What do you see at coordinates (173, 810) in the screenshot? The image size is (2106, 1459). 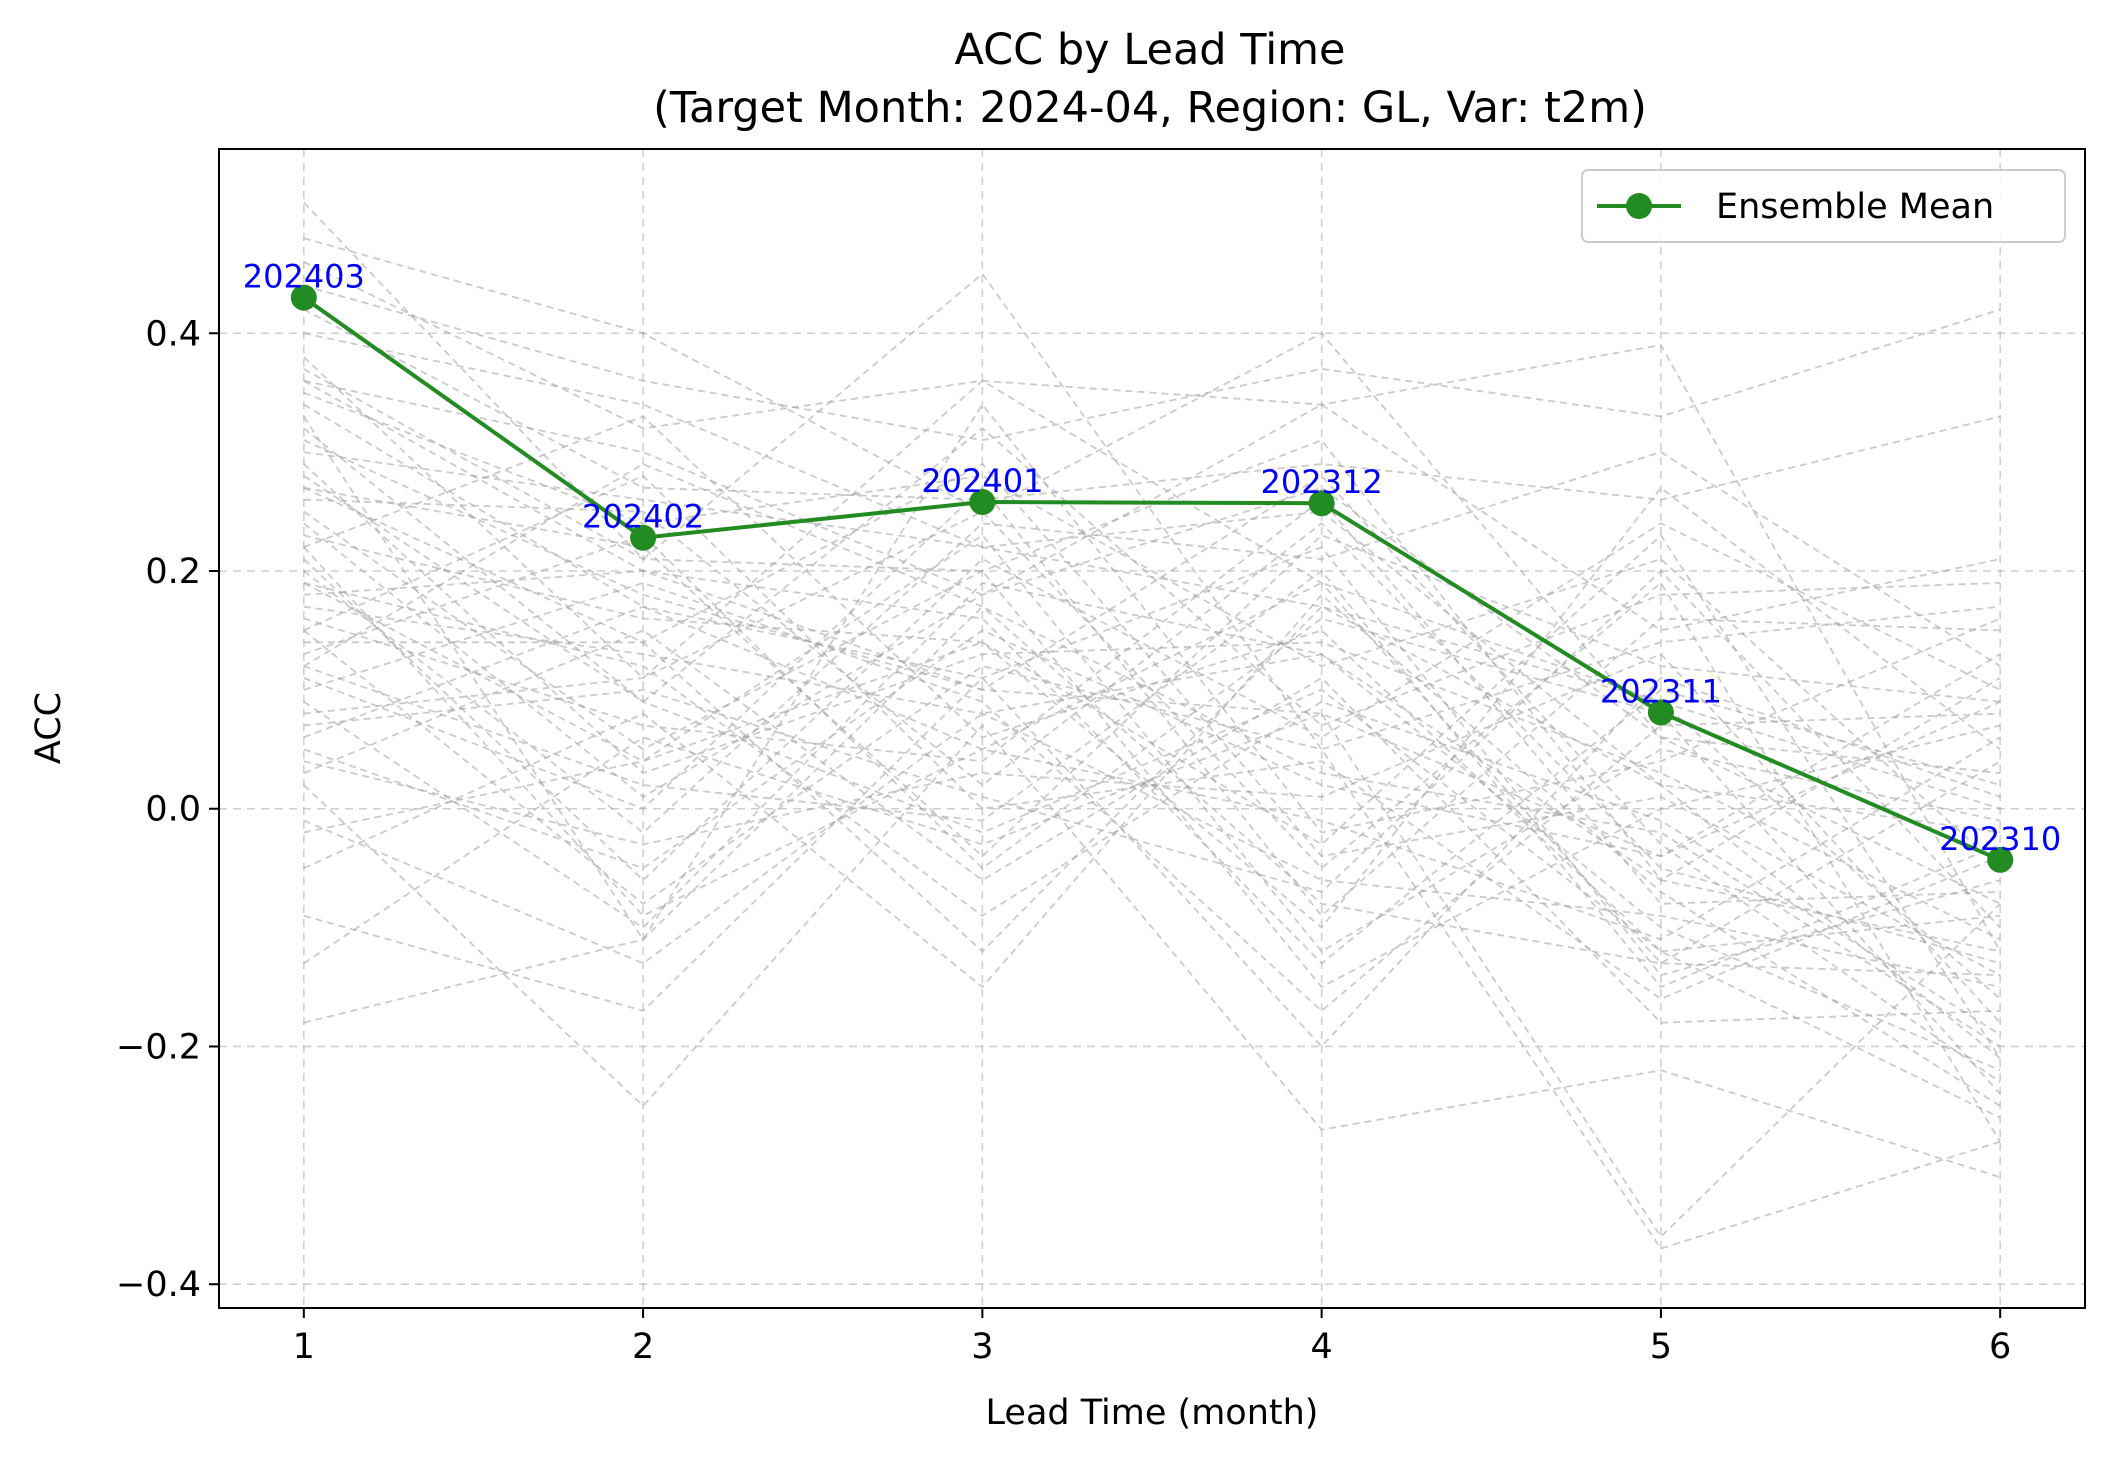 I see `y-tick-label: 0.0` at bounding box center [173, 810].